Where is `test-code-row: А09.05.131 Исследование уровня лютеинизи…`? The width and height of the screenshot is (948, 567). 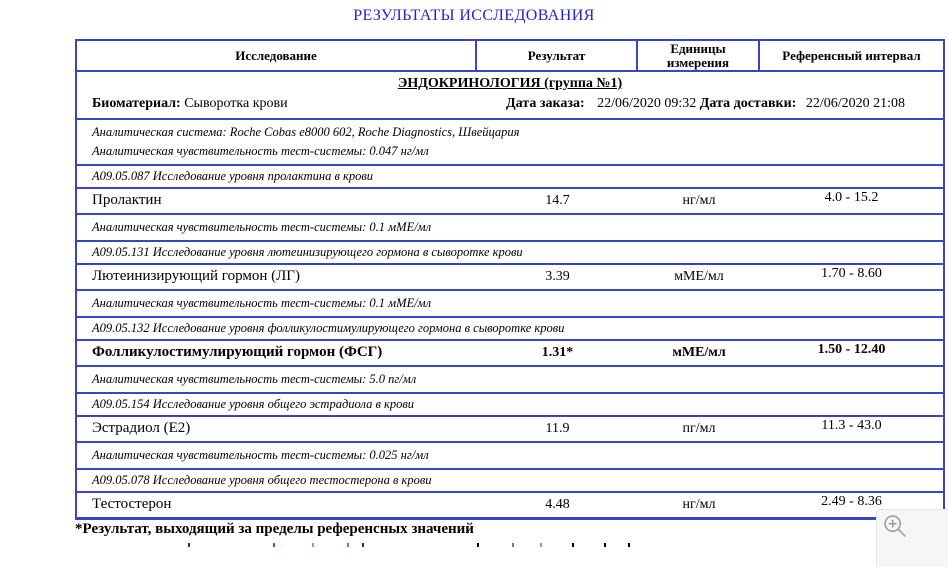
test-code-row: А09.05.131 Исследование уровня лютеинизи… is located at coordinates (510, 251).